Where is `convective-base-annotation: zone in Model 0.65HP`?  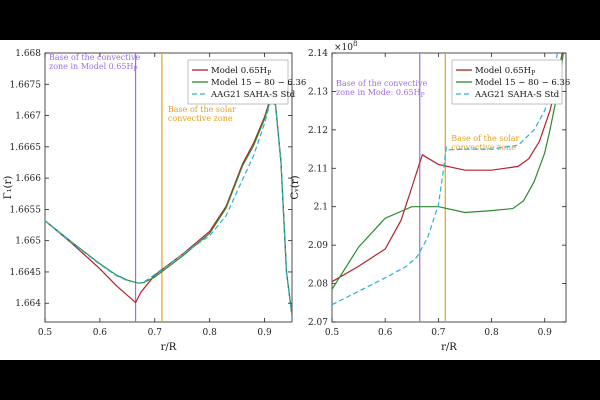 convective-base-annotation: zone in Model 0.65HP is located at coordinates (93, 67).